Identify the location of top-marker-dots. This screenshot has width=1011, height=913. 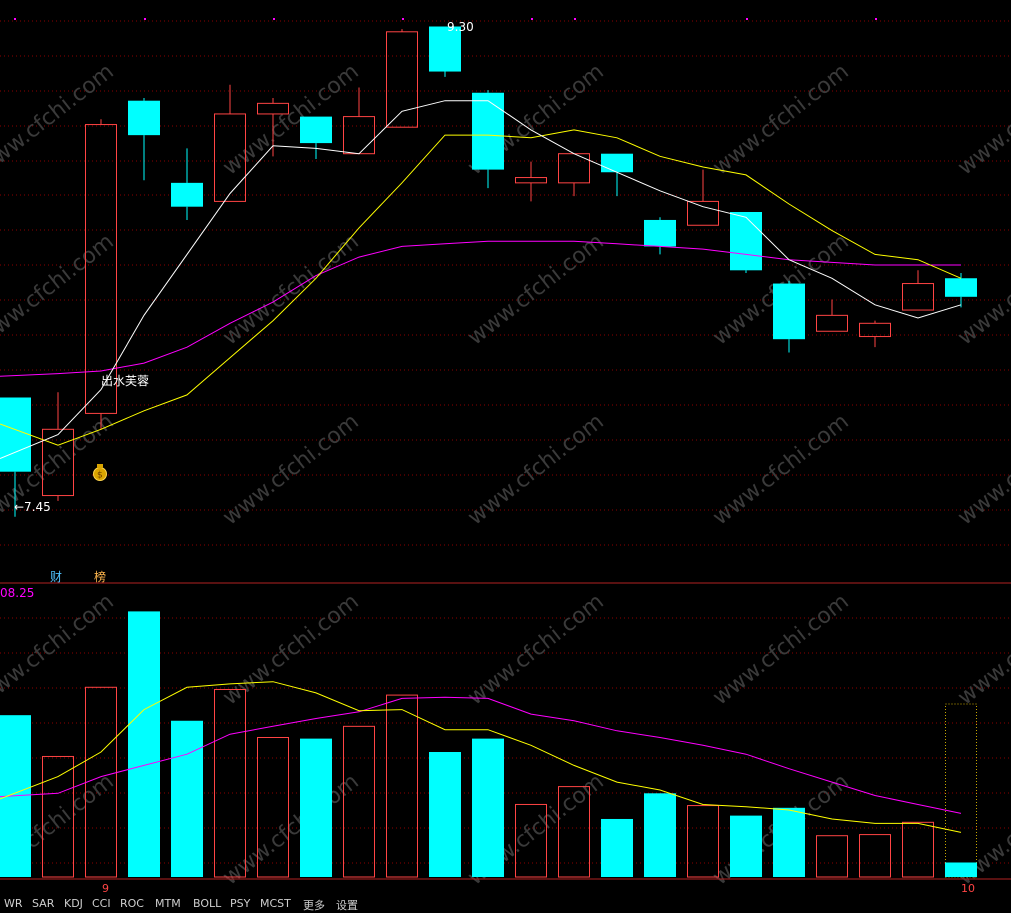
(445, 19).